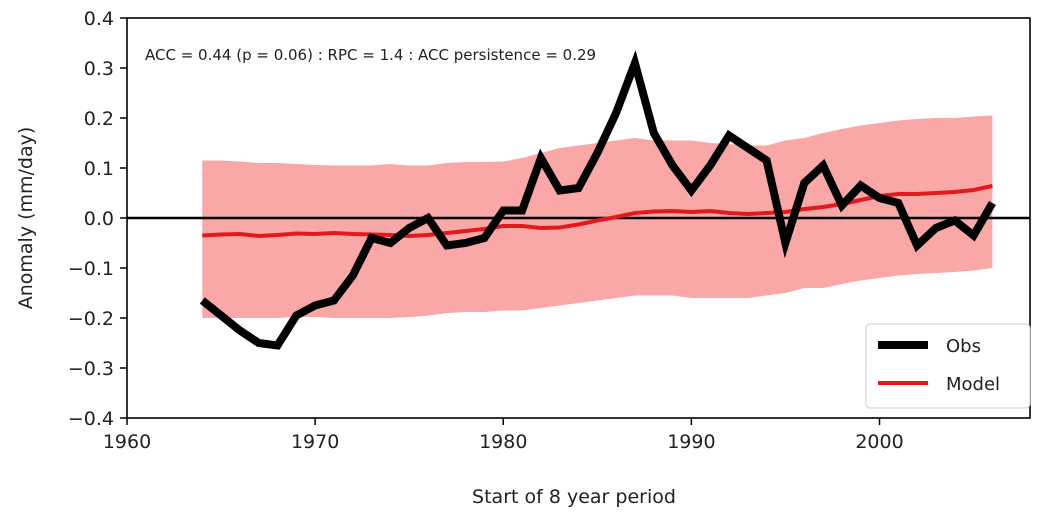 This screenshot has height=512, width=1041. Describe the element at coordinates (91, 319) in the screenshot. I see `y-tick-label: −0.2` at that location.